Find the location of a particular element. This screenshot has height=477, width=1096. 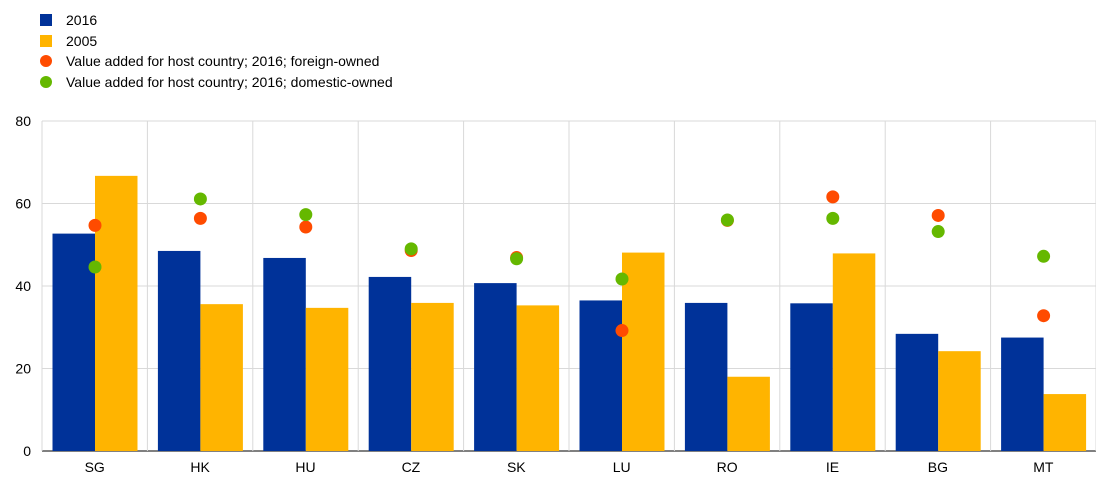

bar-2016-sg is located at coordinates (73, 342).